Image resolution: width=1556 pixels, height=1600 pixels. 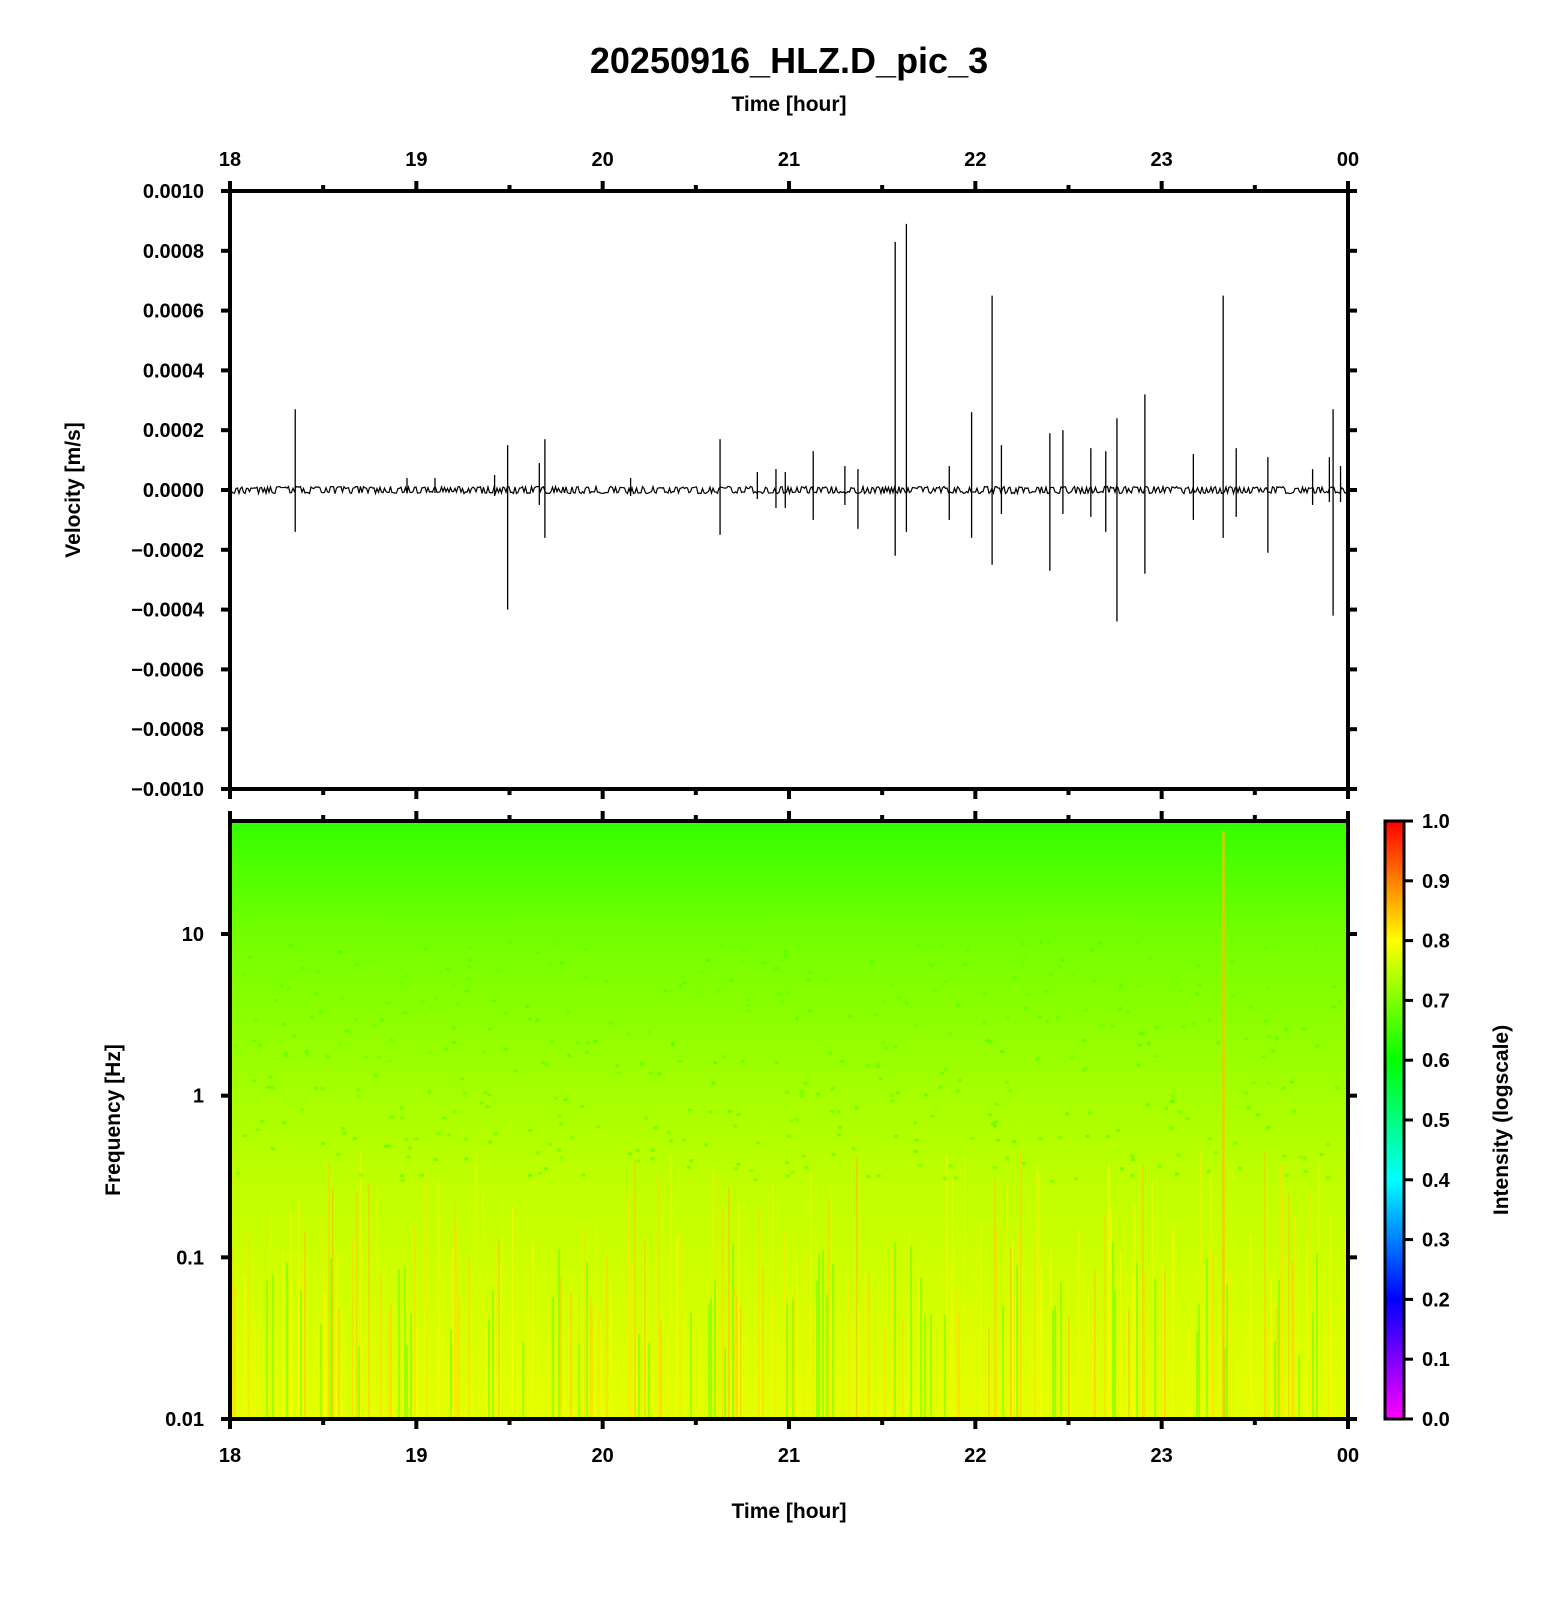 I want to click on colorbar-tick-label: 0.4, so click(x=1436, y=1181).